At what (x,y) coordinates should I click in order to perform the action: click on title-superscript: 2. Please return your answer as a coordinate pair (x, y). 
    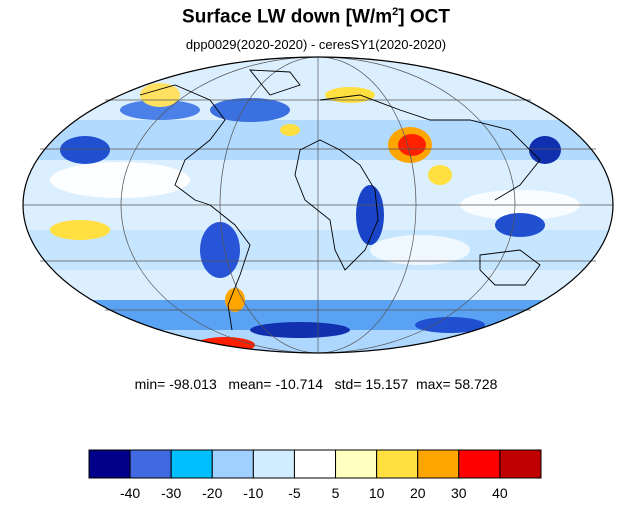
    Looking at the image, I should click on (395, 12).